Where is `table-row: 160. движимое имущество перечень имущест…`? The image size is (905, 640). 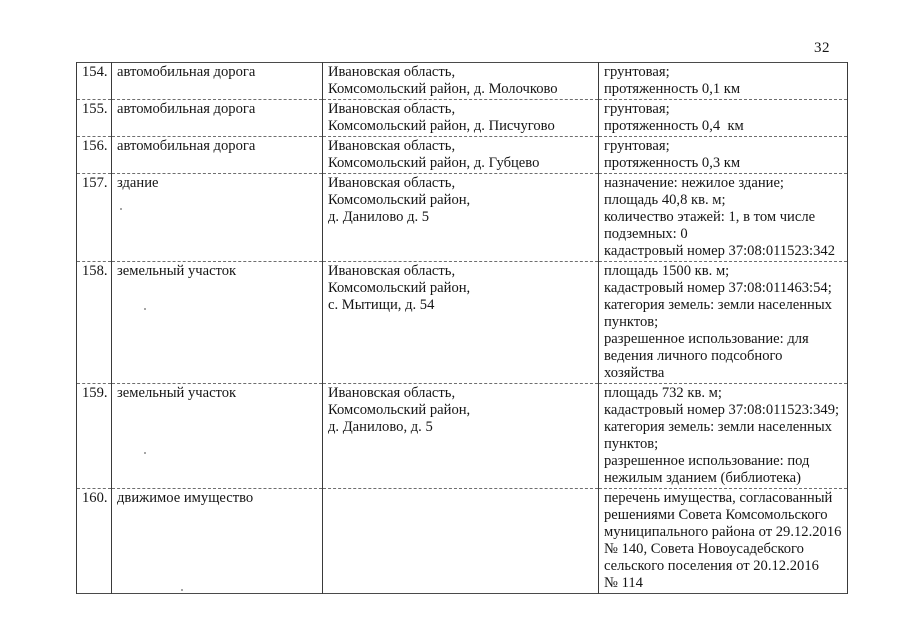 table-row: 160. движимое имущество перечень имущест… is located at coordinates (462, 541).